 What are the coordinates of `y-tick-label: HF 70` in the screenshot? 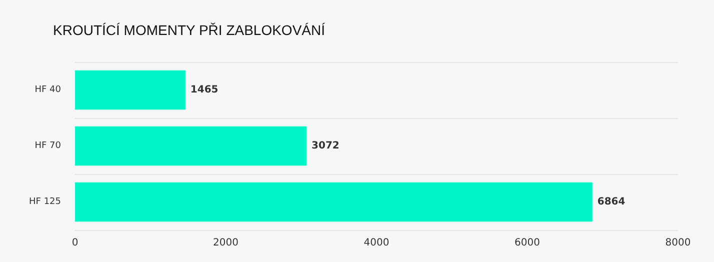 It's located at (48, 146).